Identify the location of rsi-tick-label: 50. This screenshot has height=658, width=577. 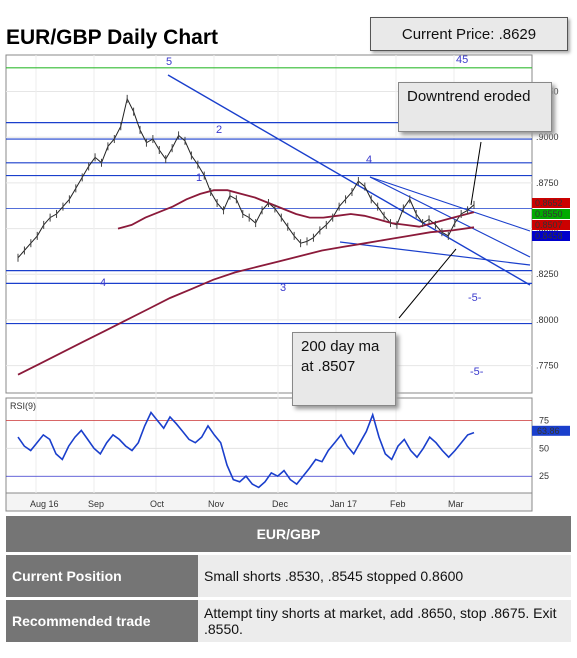
(544, 448).